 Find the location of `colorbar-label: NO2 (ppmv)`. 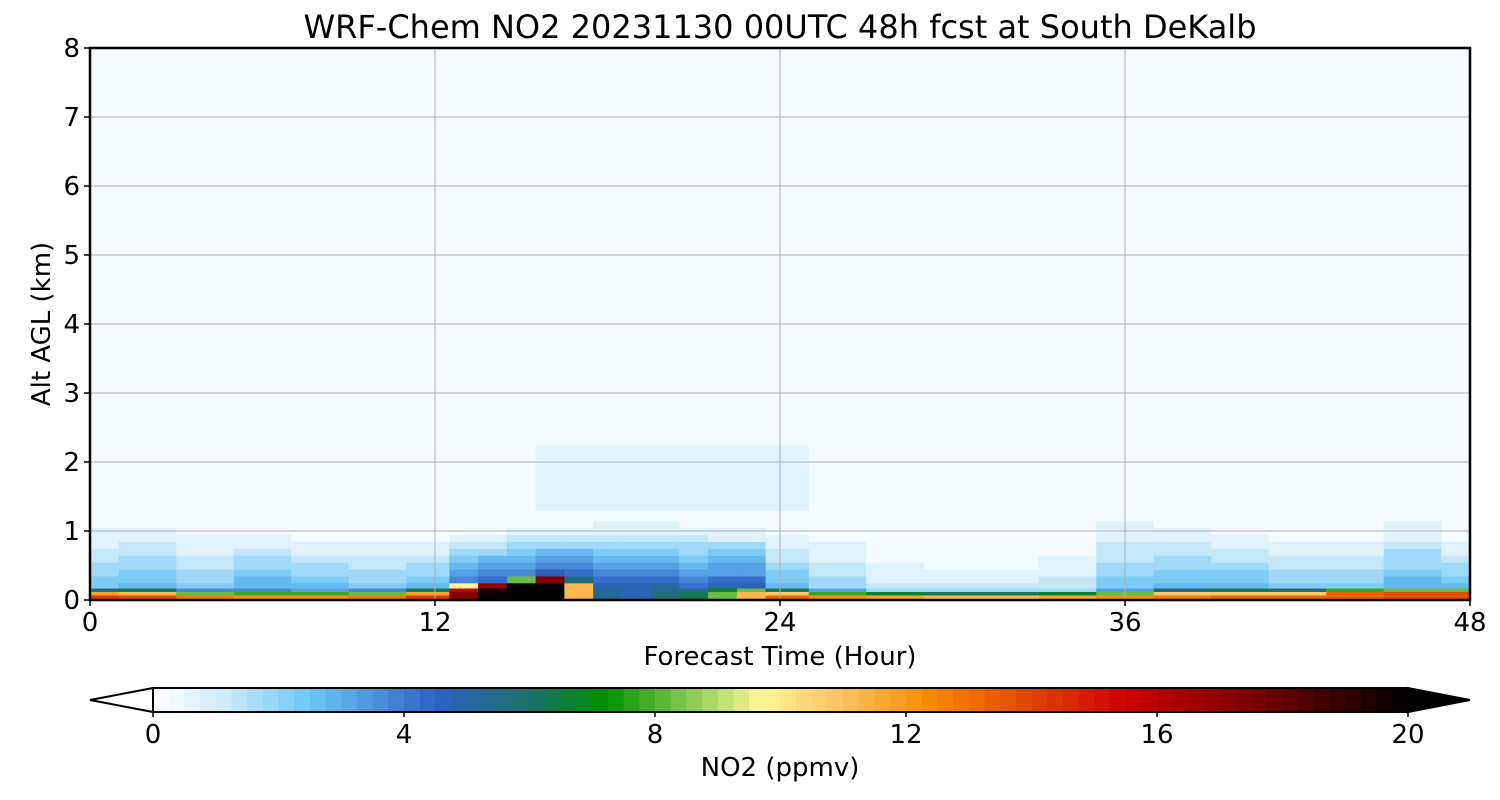

colorbar-label: NO2 (ppmv) is located at coordinates (780, 768).